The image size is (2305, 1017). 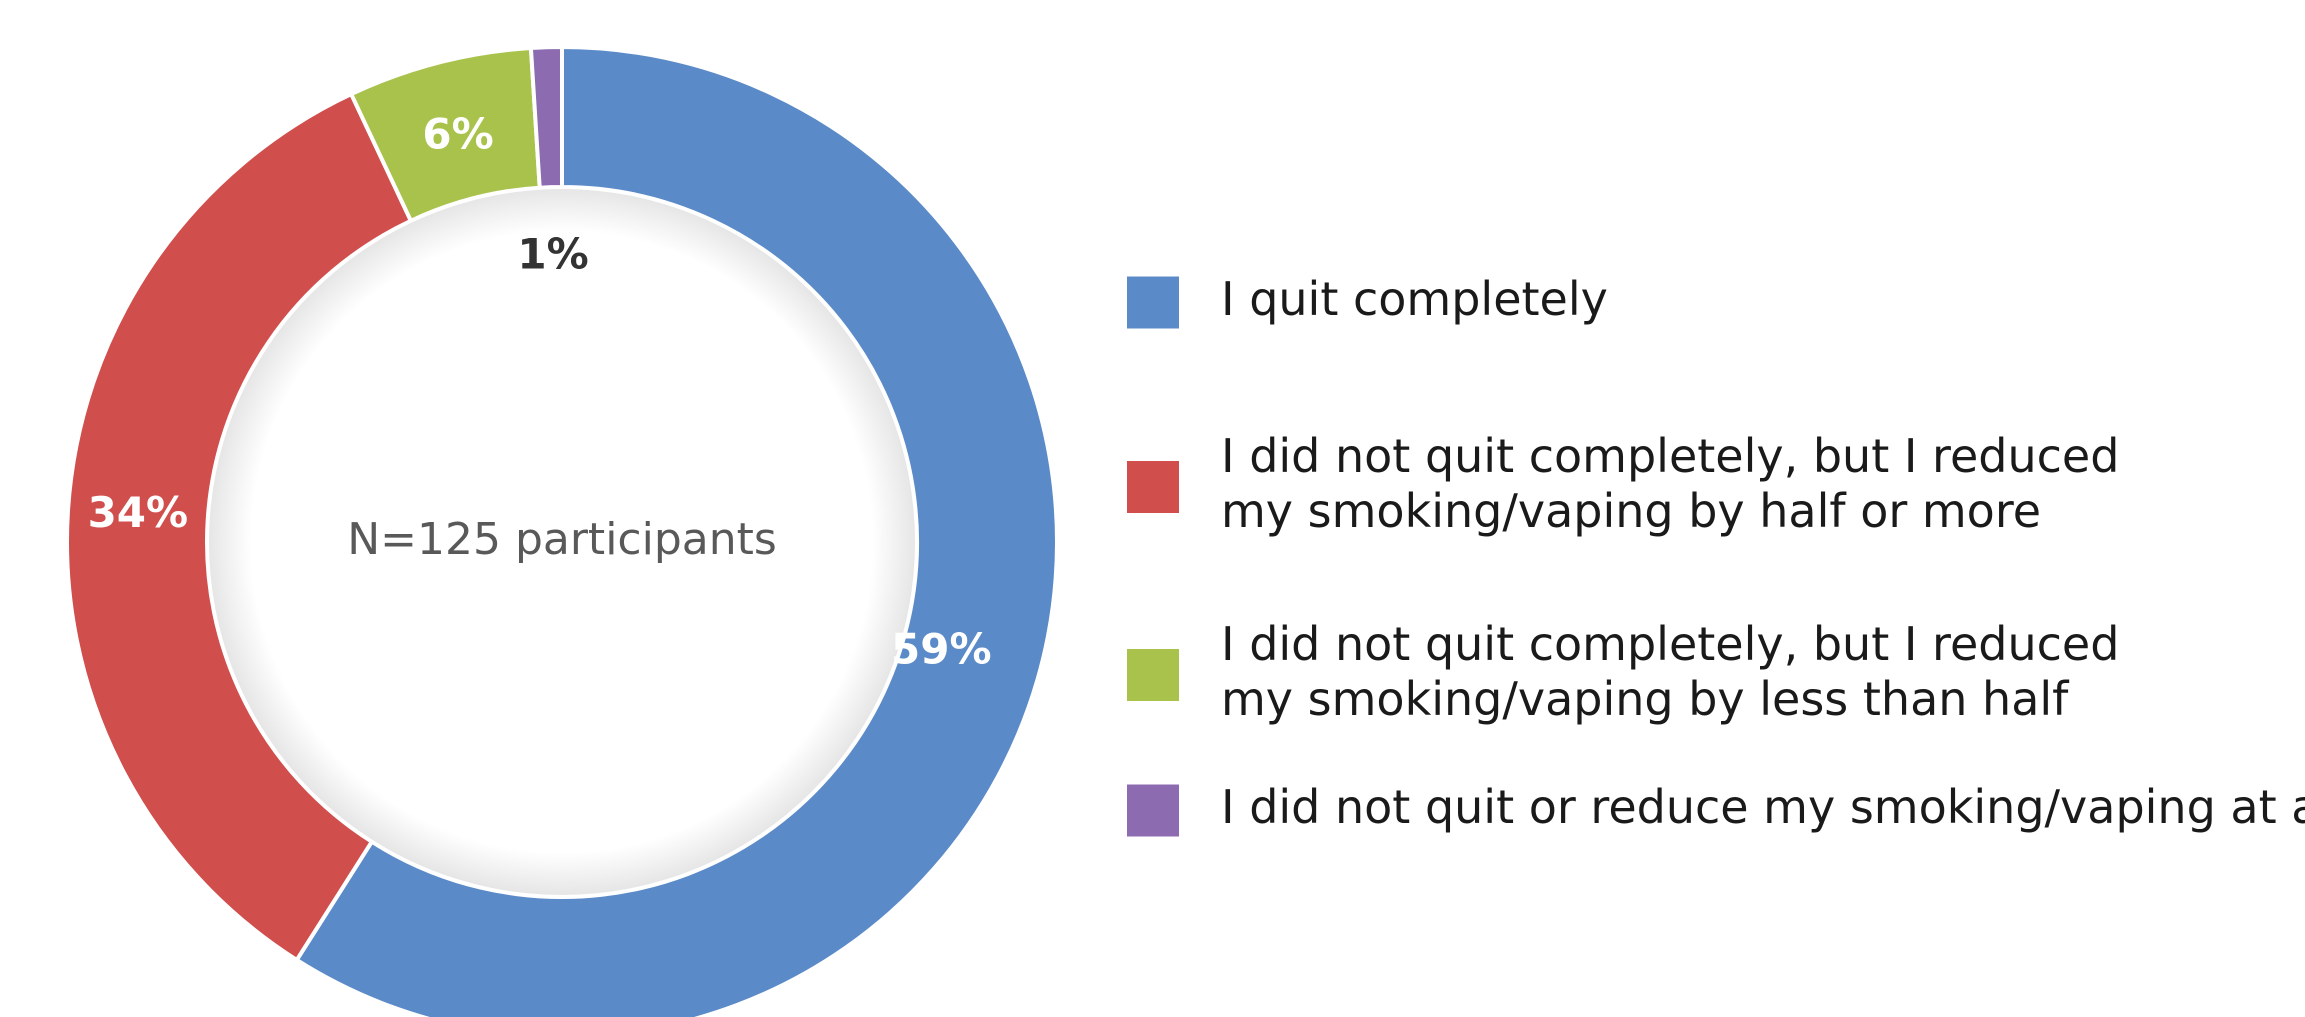 I want to click on legend-label-3-line-1: I did not quit completely, but I reduced, so click(x=1670, y=644).